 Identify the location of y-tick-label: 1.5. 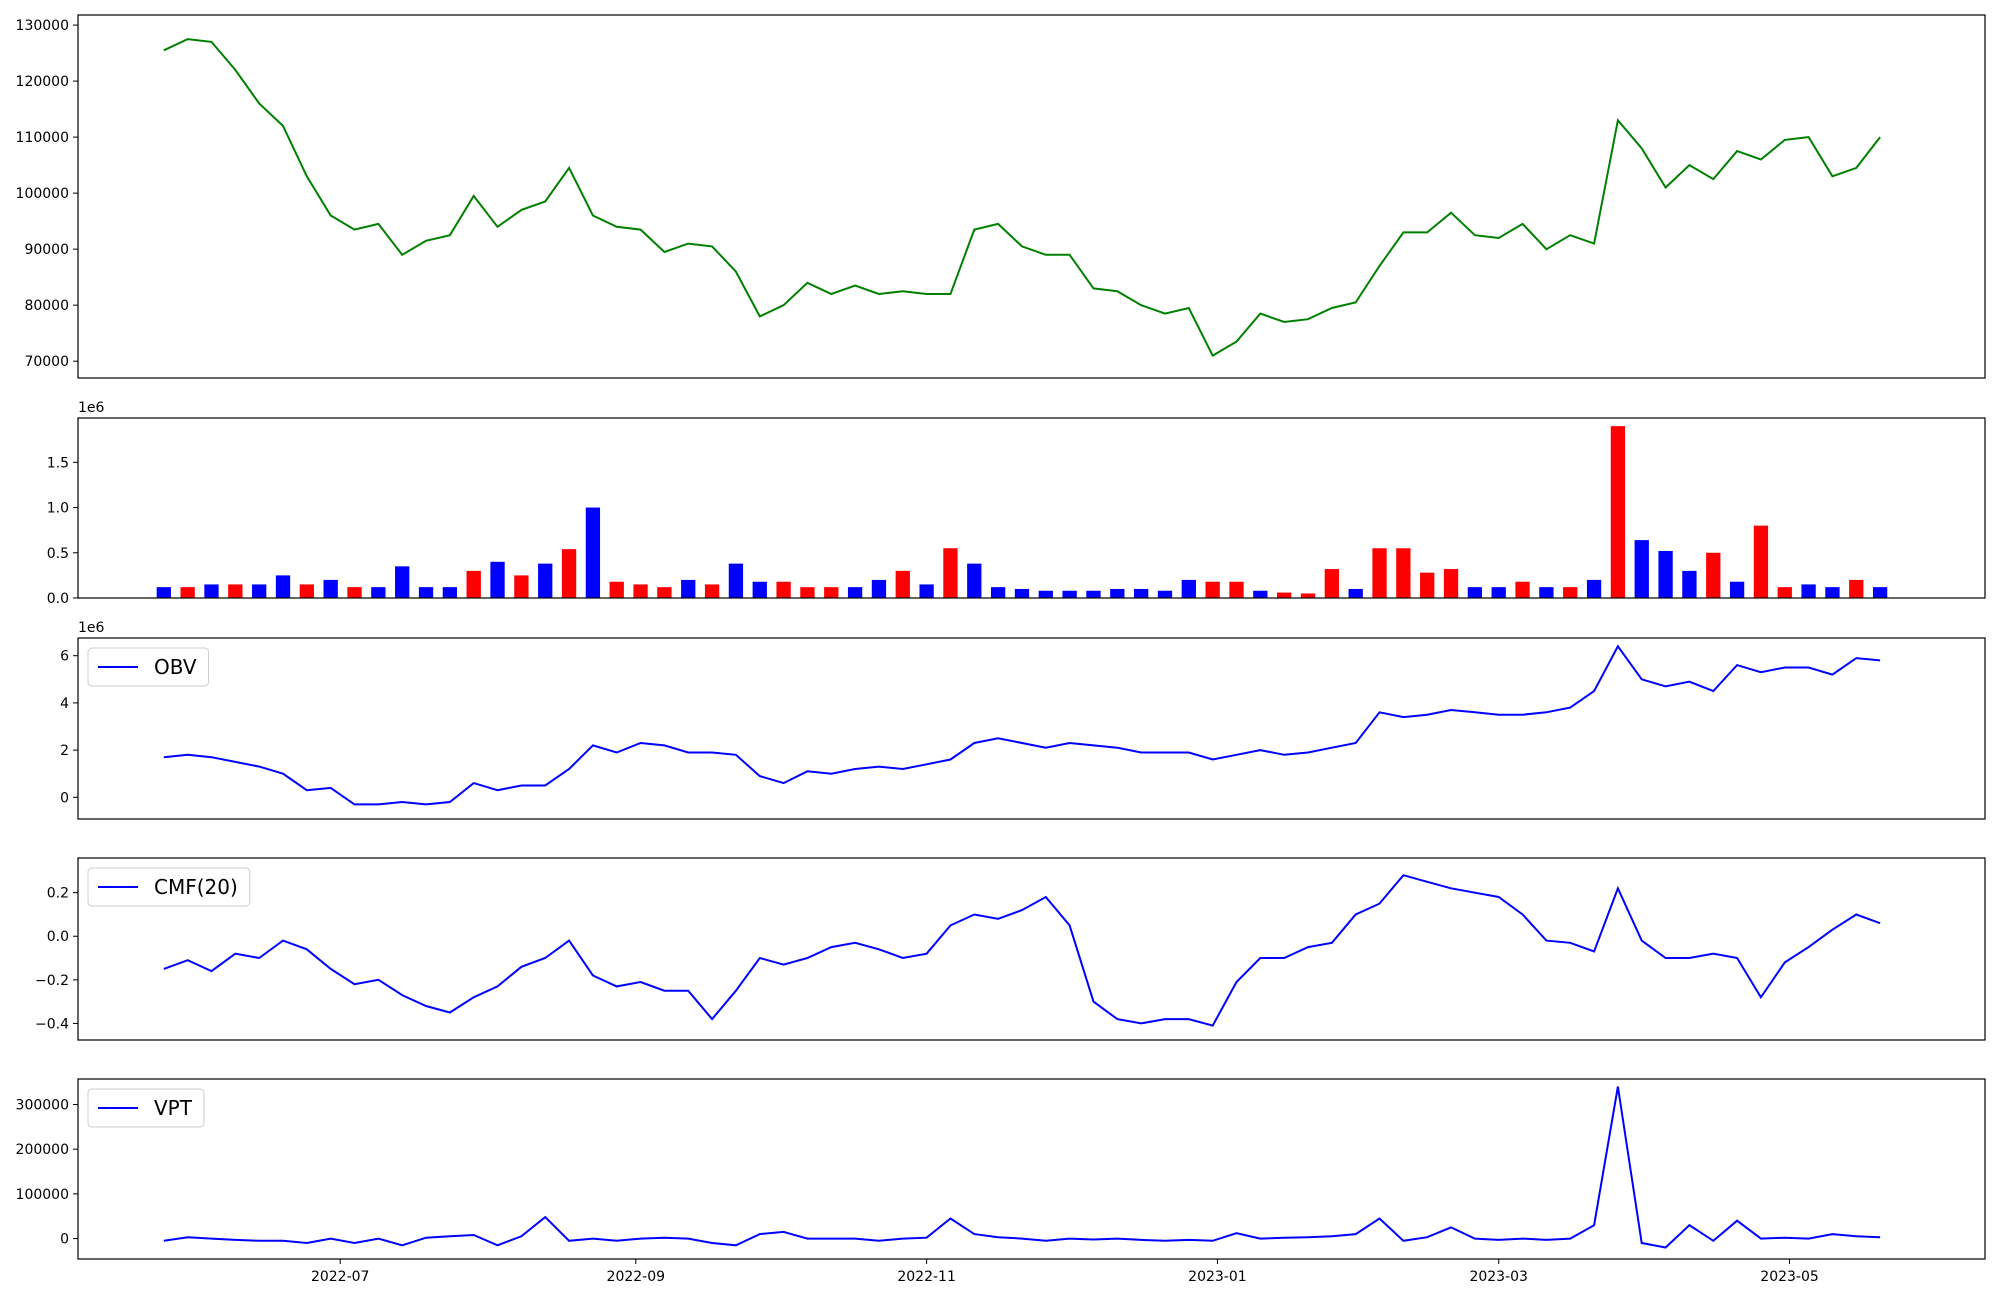
(58, 463).